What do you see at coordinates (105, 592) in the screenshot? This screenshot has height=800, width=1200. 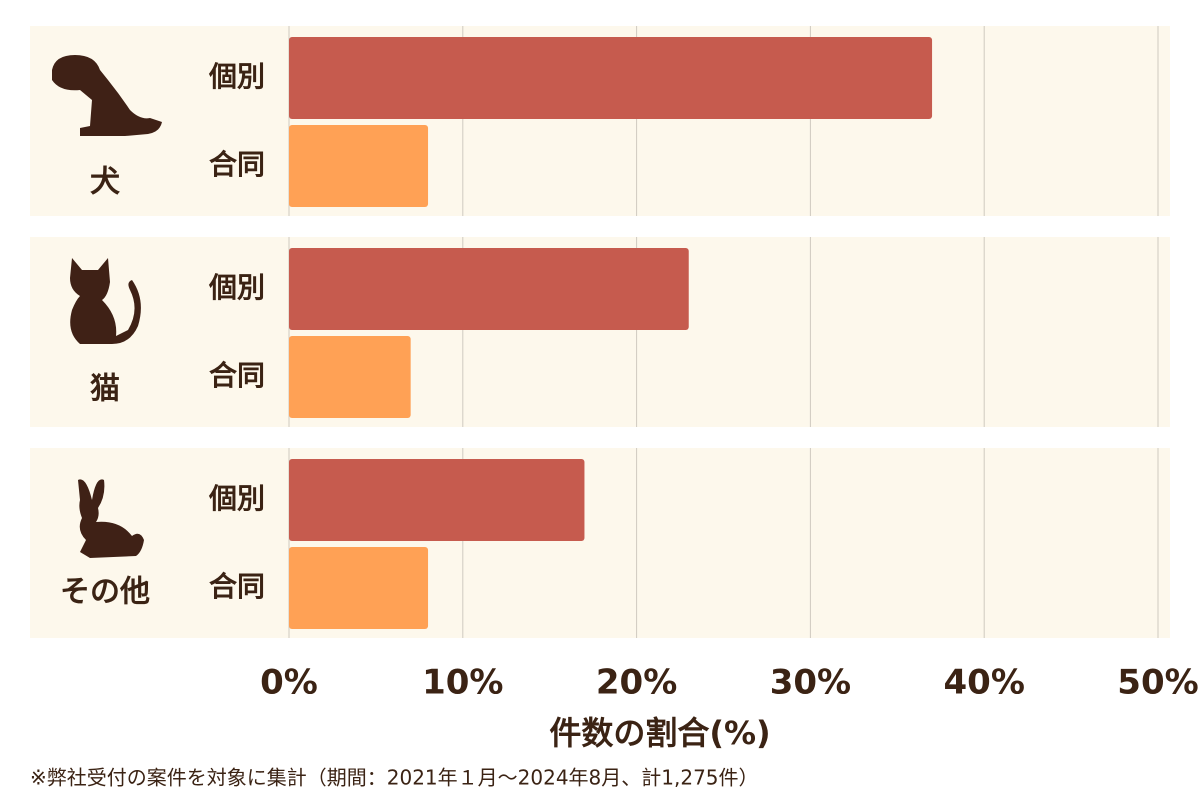 I see `group-label: その他` at bounding box center [105, 592].